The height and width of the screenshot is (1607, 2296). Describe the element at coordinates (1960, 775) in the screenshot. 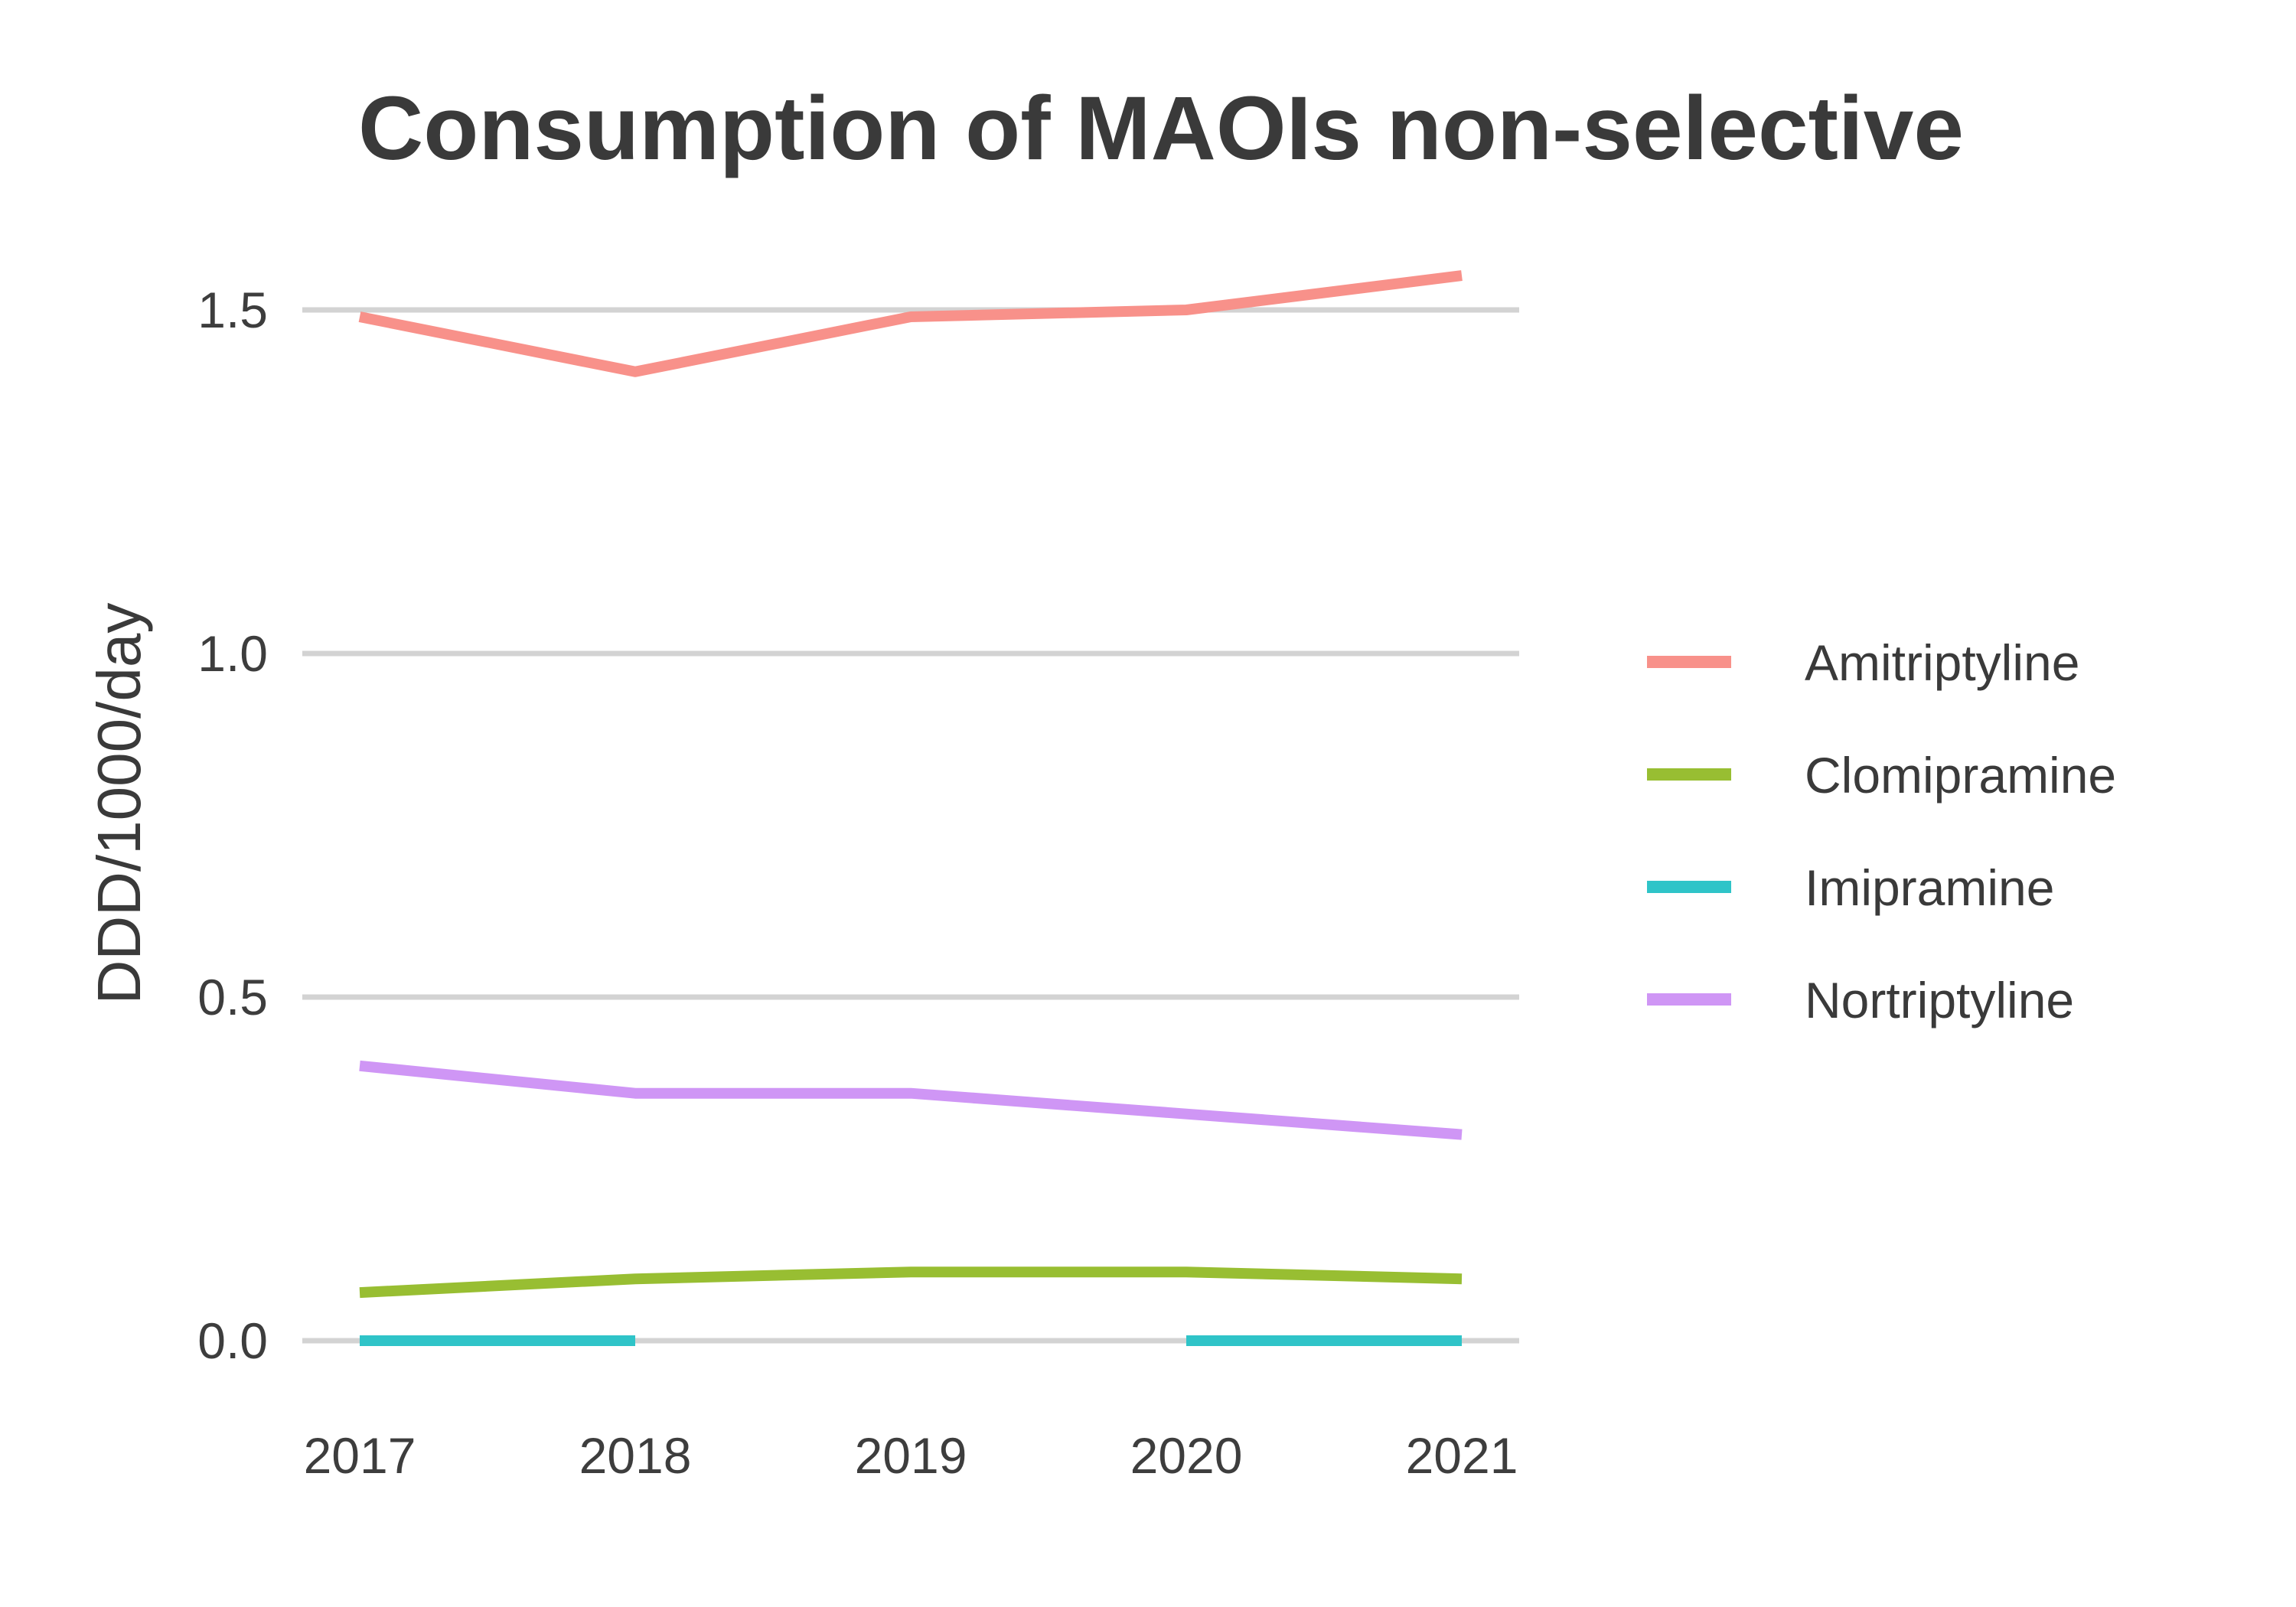

I see `legend-label-clomipramine: Clomipramine` at that location.